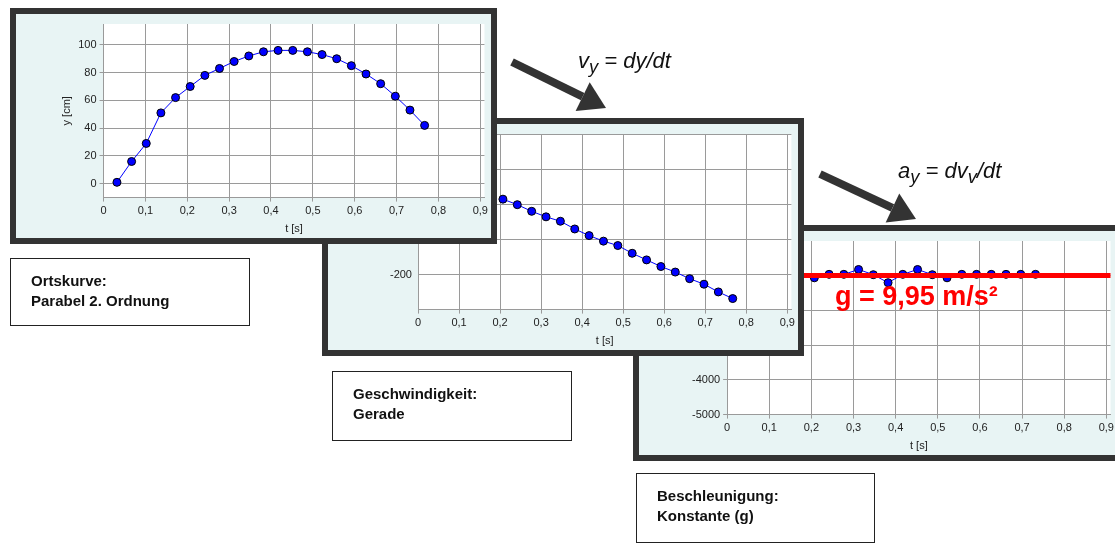 The height and width of the screenshot is (543, 1115). Describe the element at coordinates (624, 63) in the screenshot. I see `text: v$_{y}$ = dy/dt` at that location.